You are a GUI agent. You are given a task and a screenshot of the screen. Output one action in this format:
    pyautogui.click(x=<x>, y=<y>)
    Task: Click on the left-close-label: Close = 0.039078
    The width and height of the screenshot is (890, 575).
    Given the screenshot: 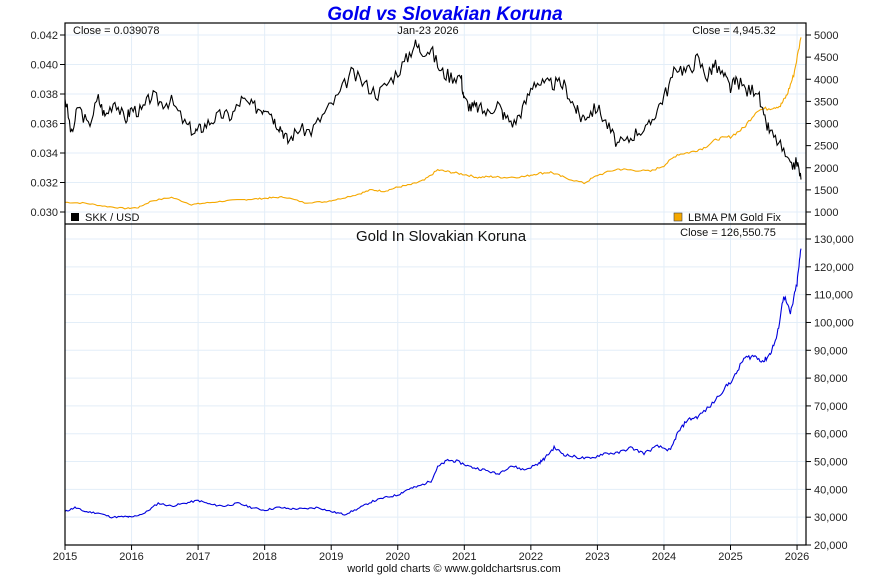 What is the action you would take?
    pyautogui.click(x=116, y=31)
    